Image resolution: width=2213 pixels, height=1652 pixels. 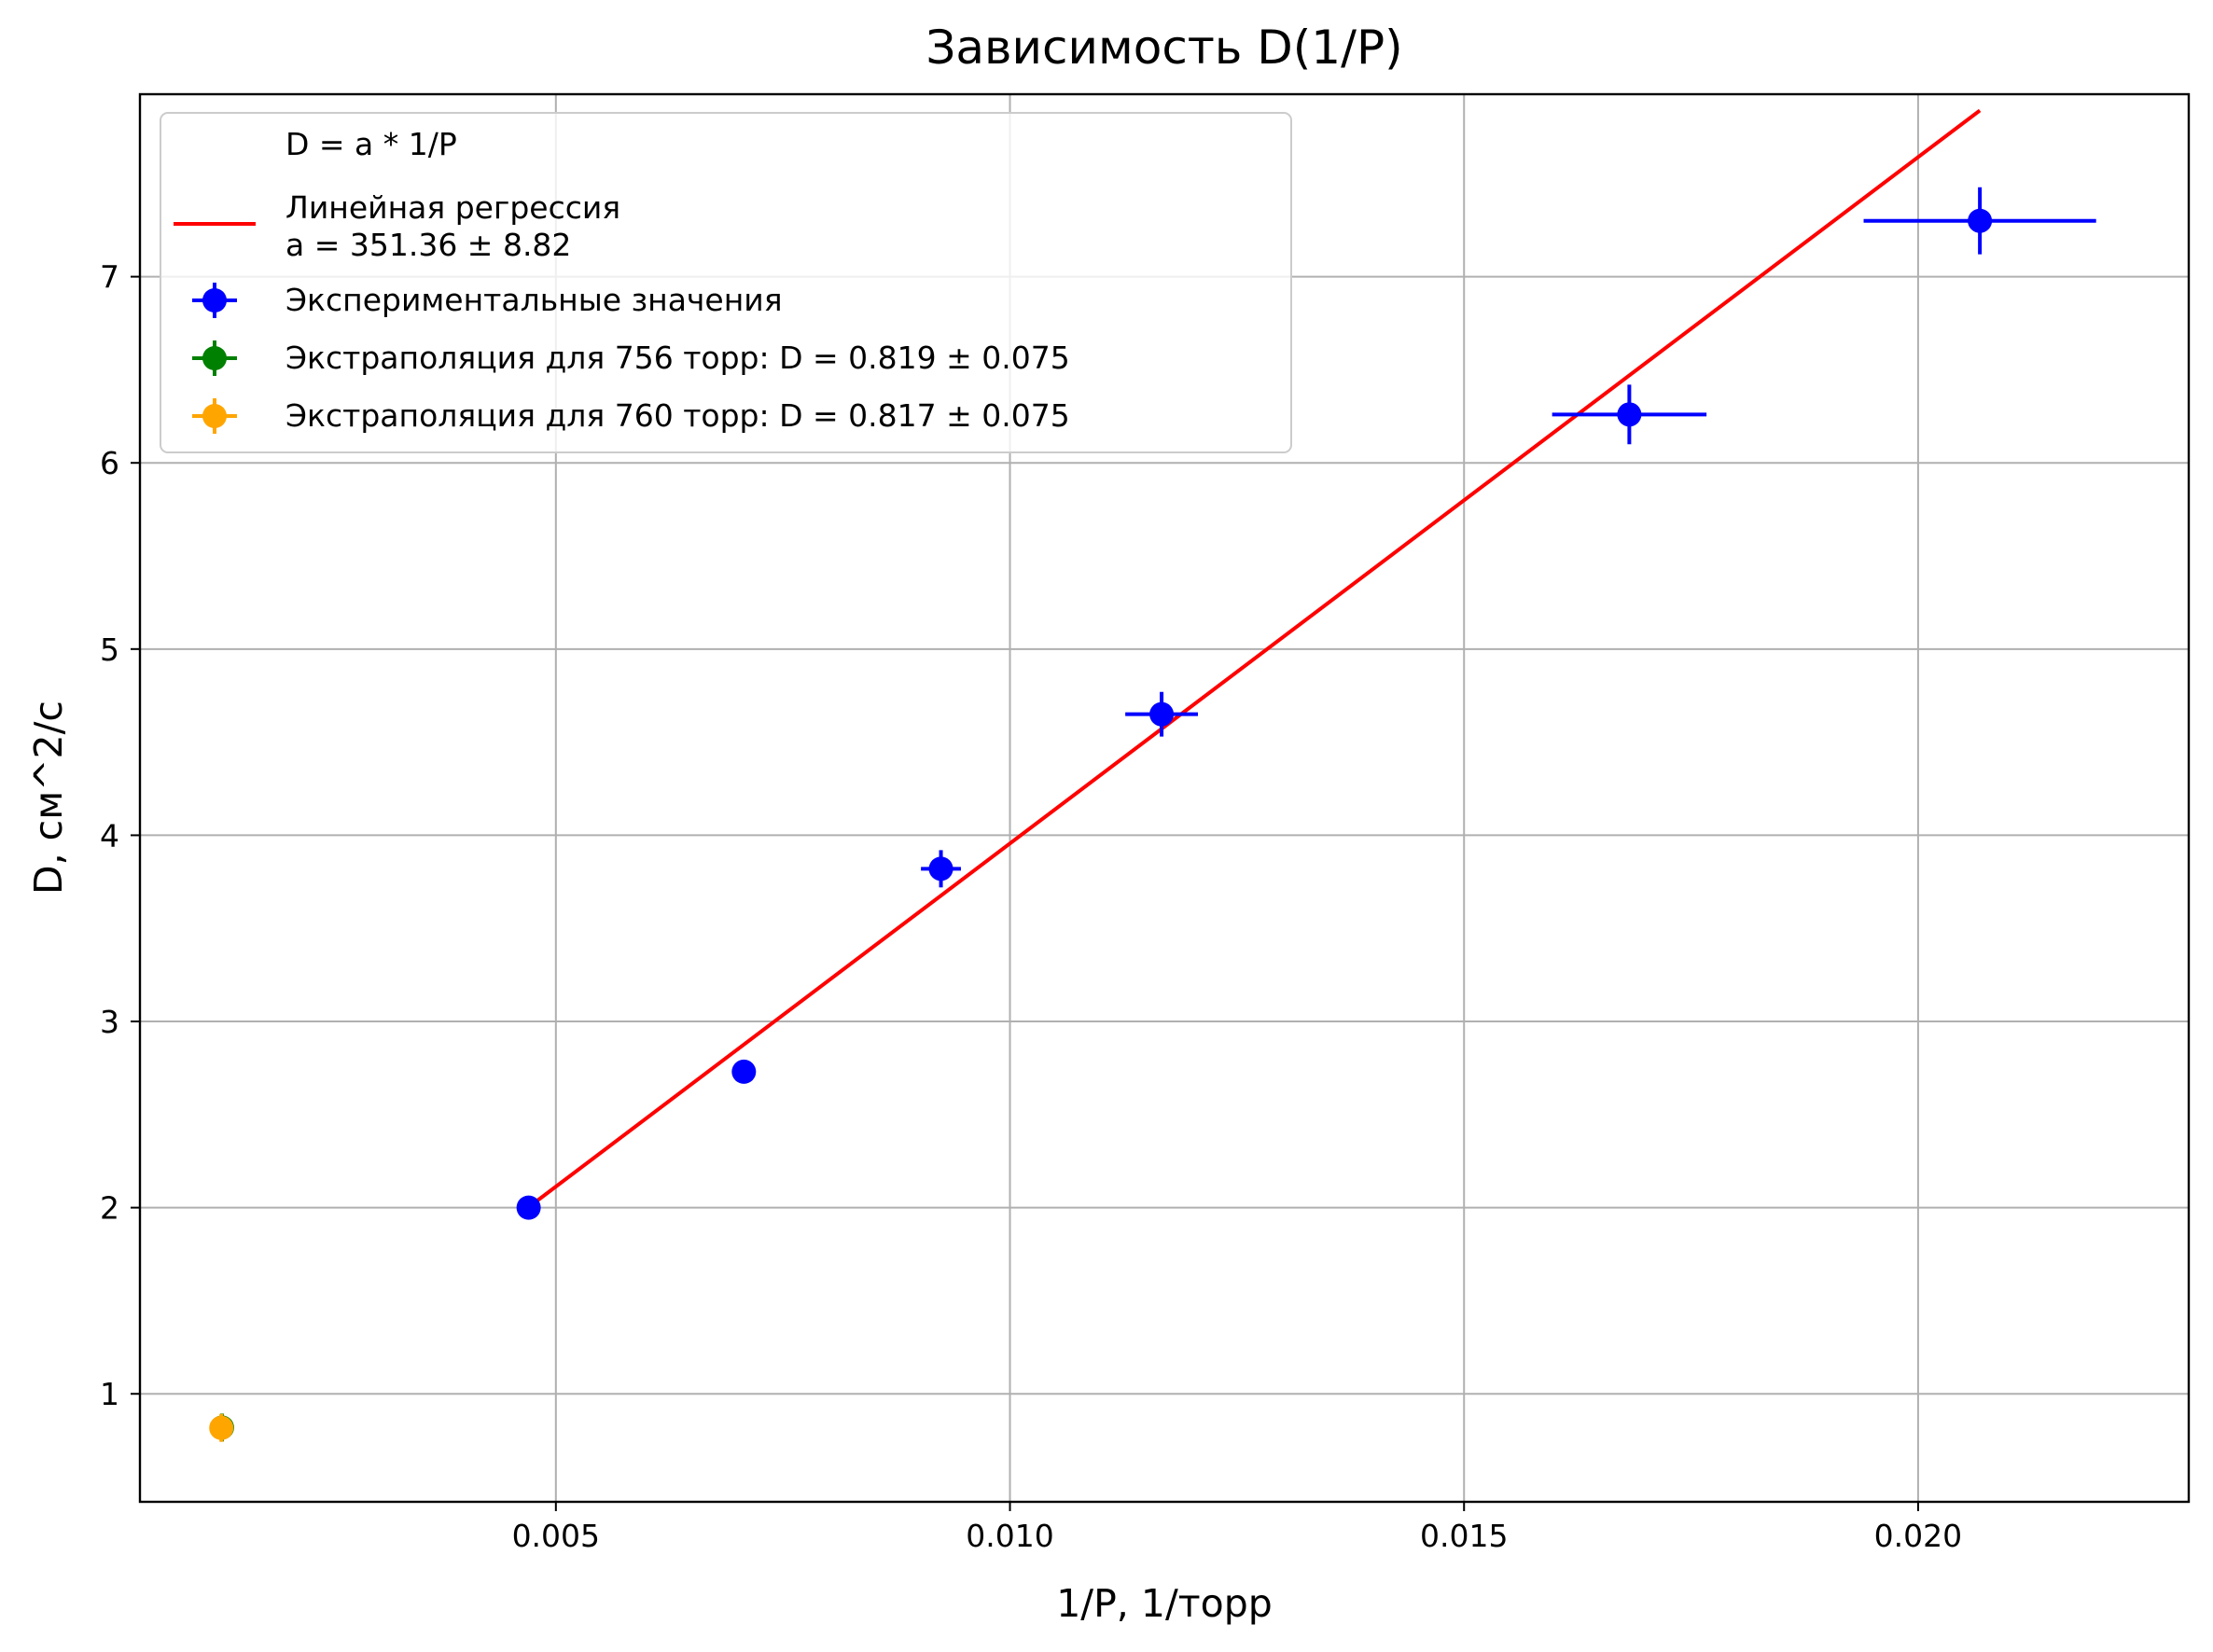 I want to click on y-tick-label: 6, so click(x=109, y=463).